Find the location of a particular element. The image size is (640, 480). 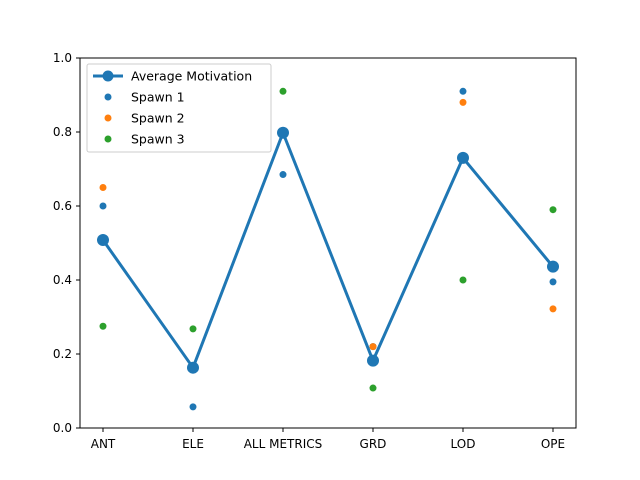

spawn-1-point-lod is located at coordinates (463, 91).